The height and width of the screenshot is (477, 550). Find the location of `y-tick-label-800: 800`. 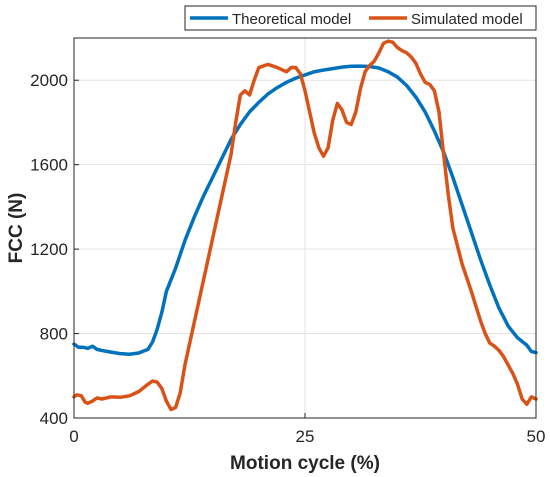

y-tick-label-800: 800 is located at coordinates (54, 334).